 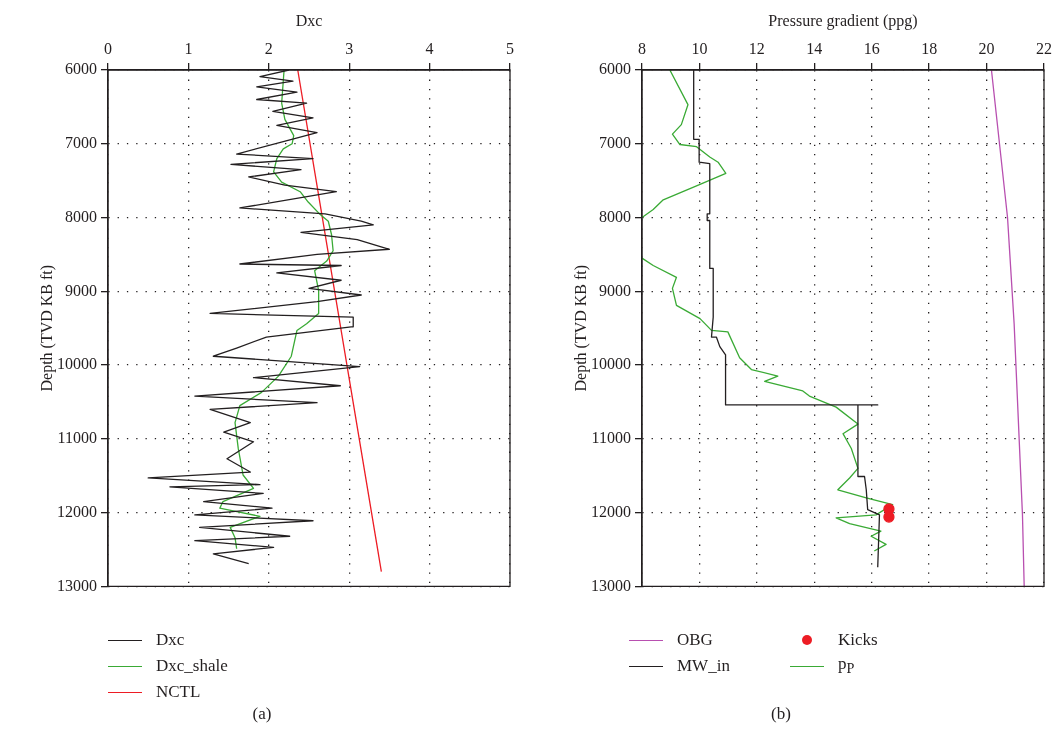 What do you see at coordinates (986, 48) in the screenshot?
I see `x-tick-label: 20` at bounding box center [986, 48].